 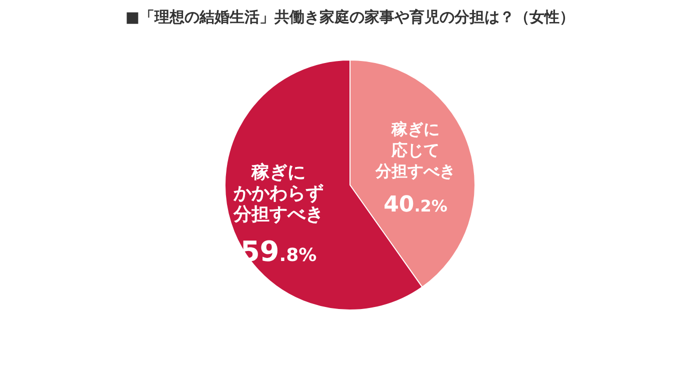 I want to click on data-label: 40.2%, so click(x=416, y=205).